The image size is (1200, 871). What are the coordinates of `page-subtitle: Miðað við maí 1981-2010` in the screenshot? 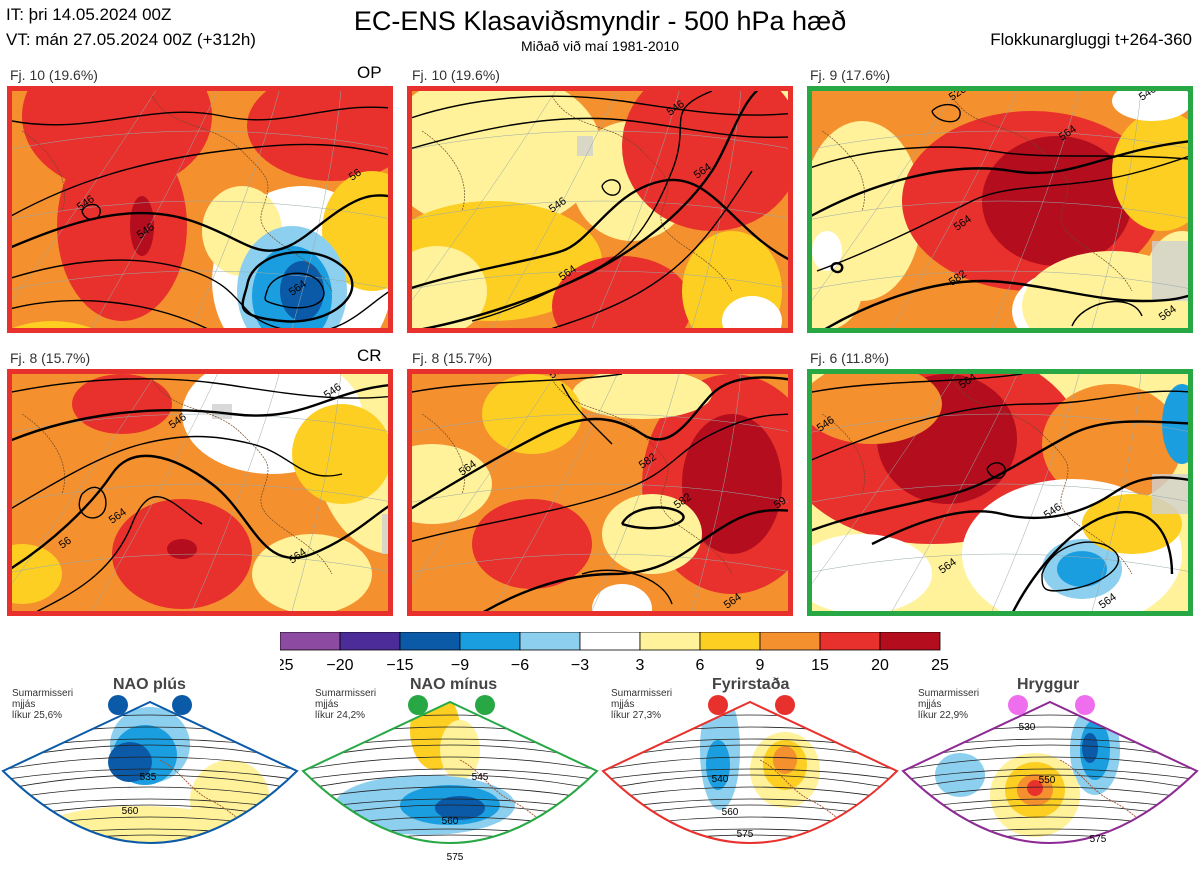 It's located at (600, 46).